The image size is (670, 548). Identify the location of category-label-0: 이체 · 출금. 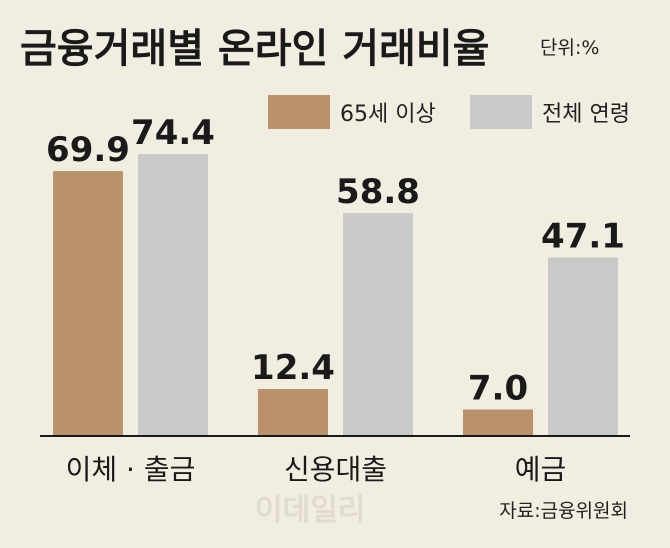
(131, 469).